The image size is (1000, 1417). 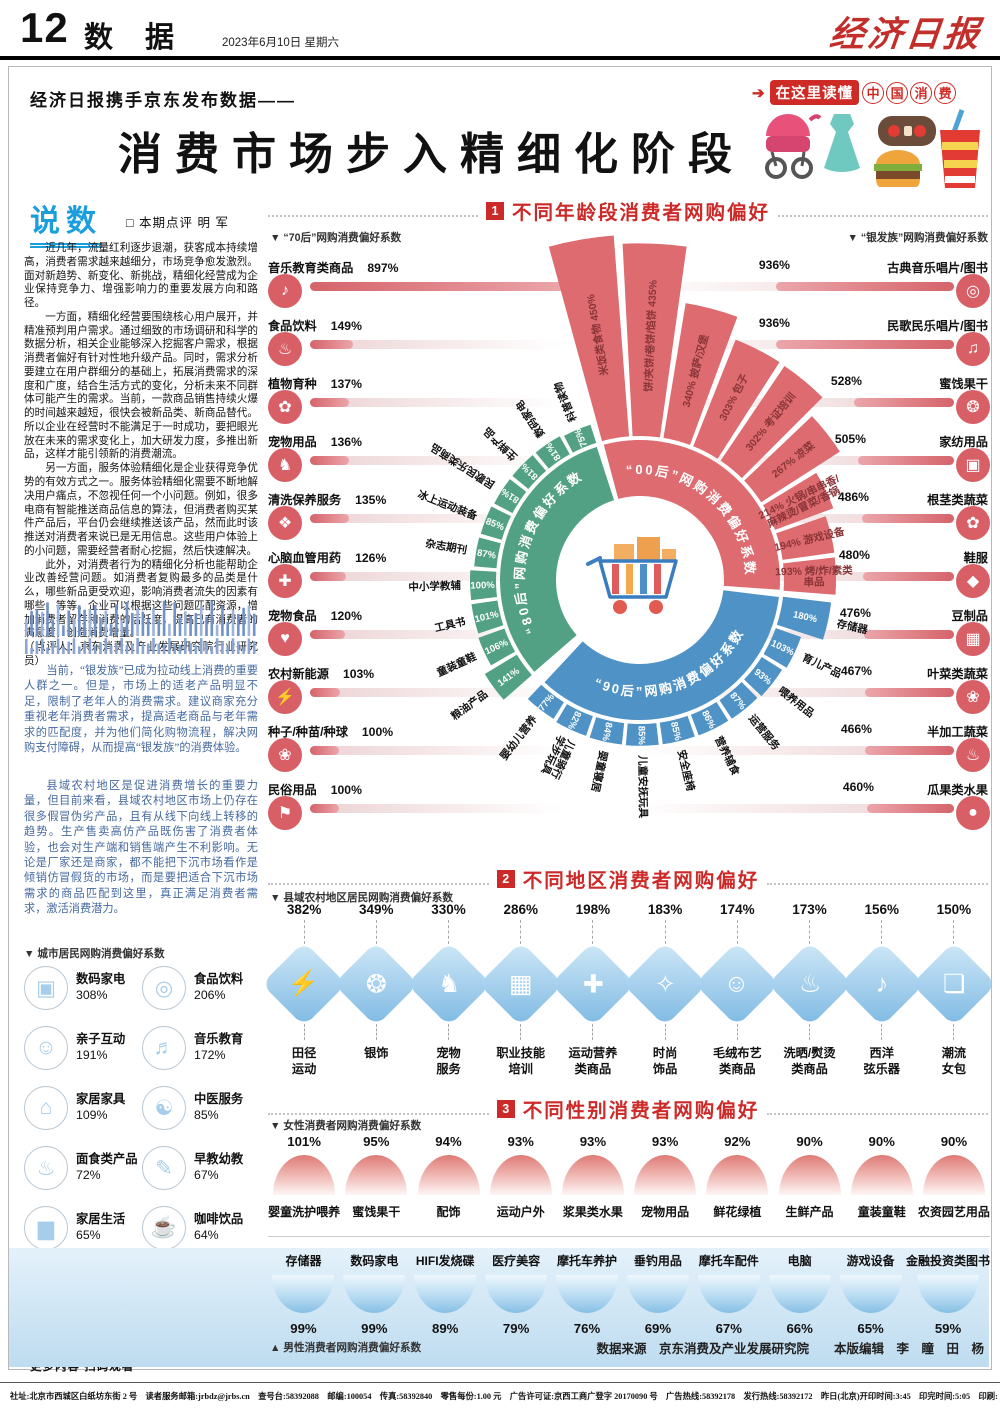 I want to click on city-pref-item: ◎ 食品饮料 206%, so click(x=201, y=988).